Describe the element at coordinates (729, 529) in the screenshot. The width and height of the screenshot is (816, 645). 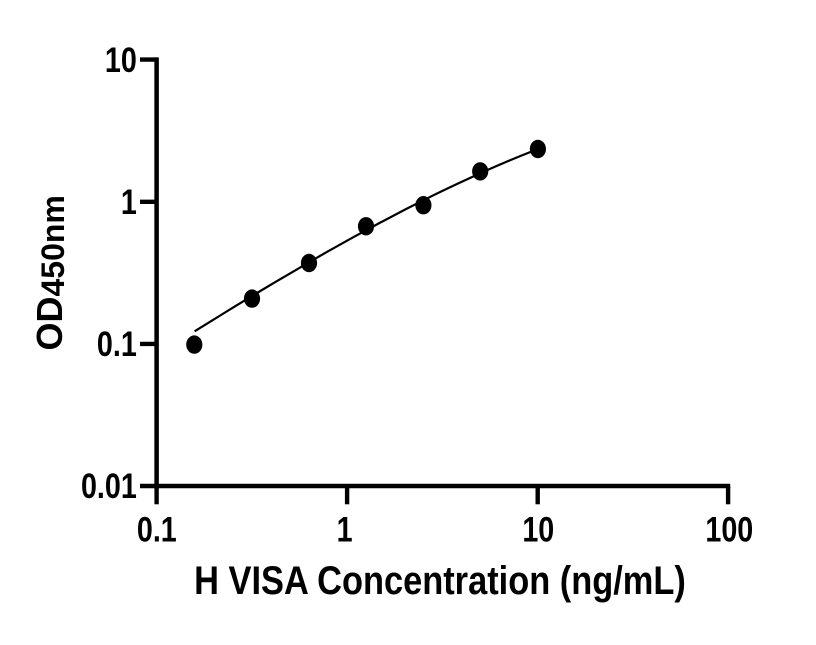
I see `svg-text: 100` at that location.